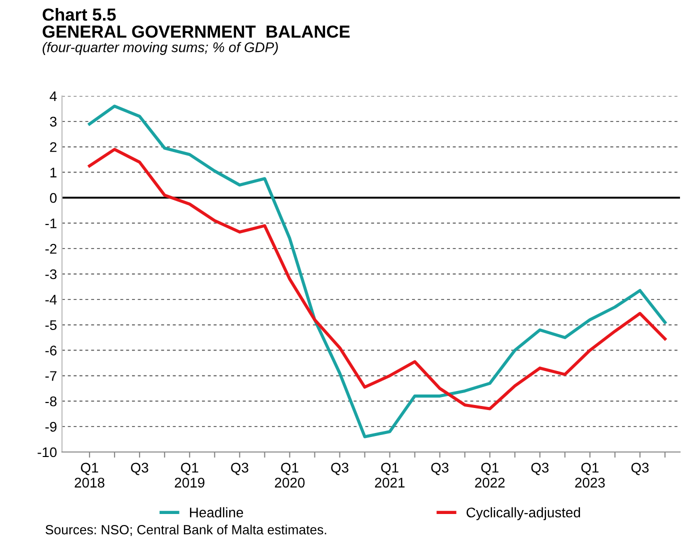  Describe the element at coordinates (289, 475) in the screenshot. I see `x-tick-label: Q1 2020` at that location.